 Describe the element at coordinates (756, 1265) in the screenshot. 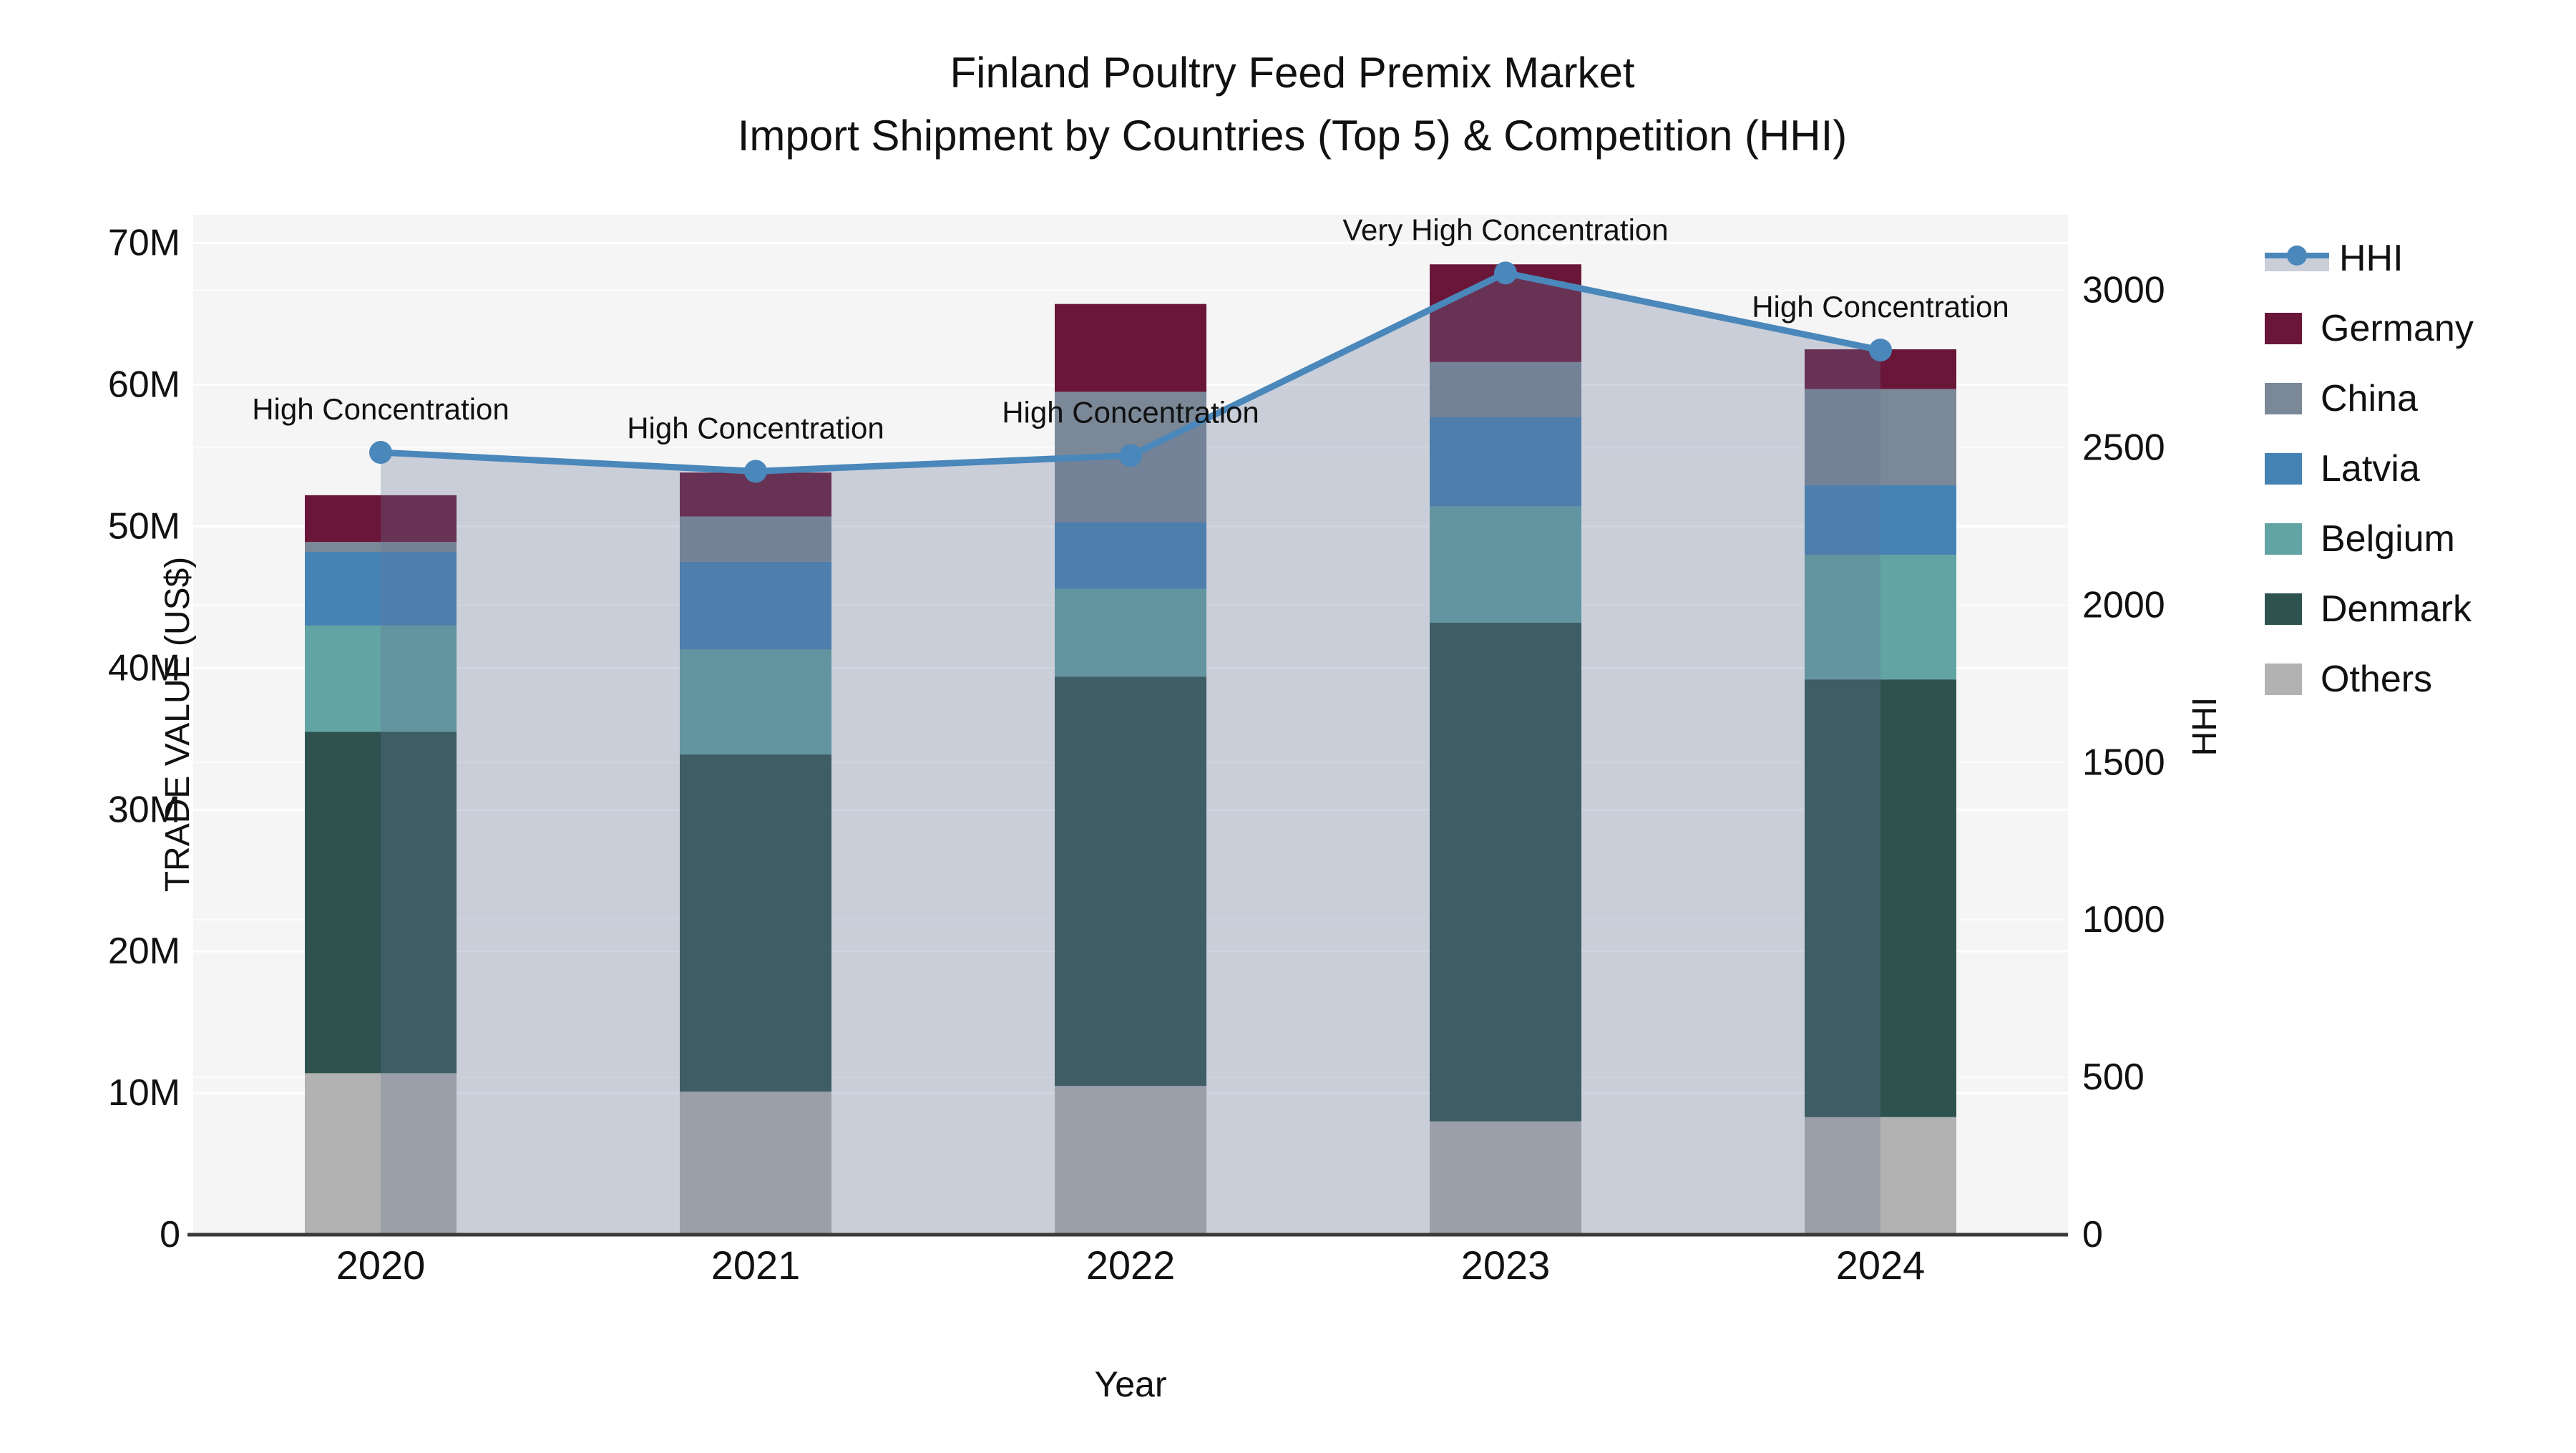

I see `x-axis-tick-2021: 2021` at that location.